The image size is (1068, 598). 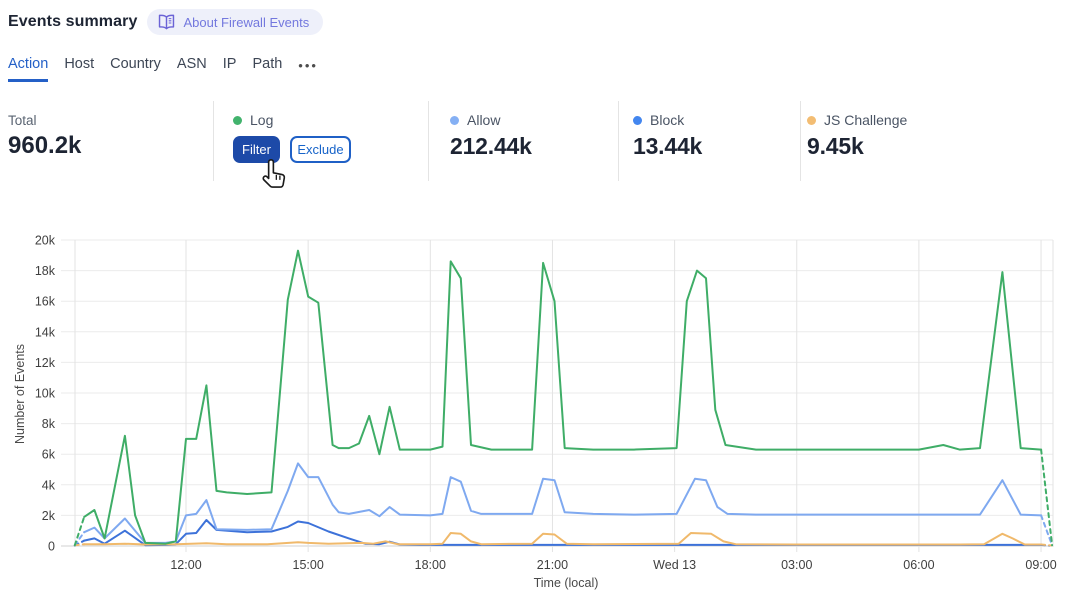 What do you see at coordinates (45, 363) in the screenshot?
I see `y-axis-tick-label: 12k` at bounding box center [45, 363].